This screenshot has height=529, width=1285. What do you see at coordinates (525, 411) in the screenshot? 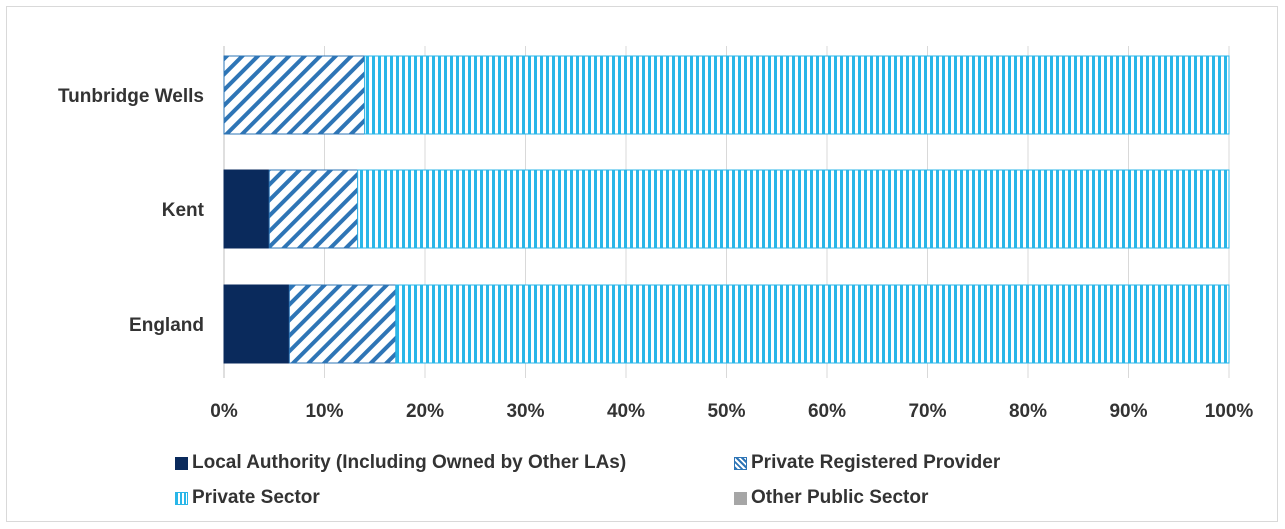
I see `x-tick-label: 30%` at bounding box center [525, 411].